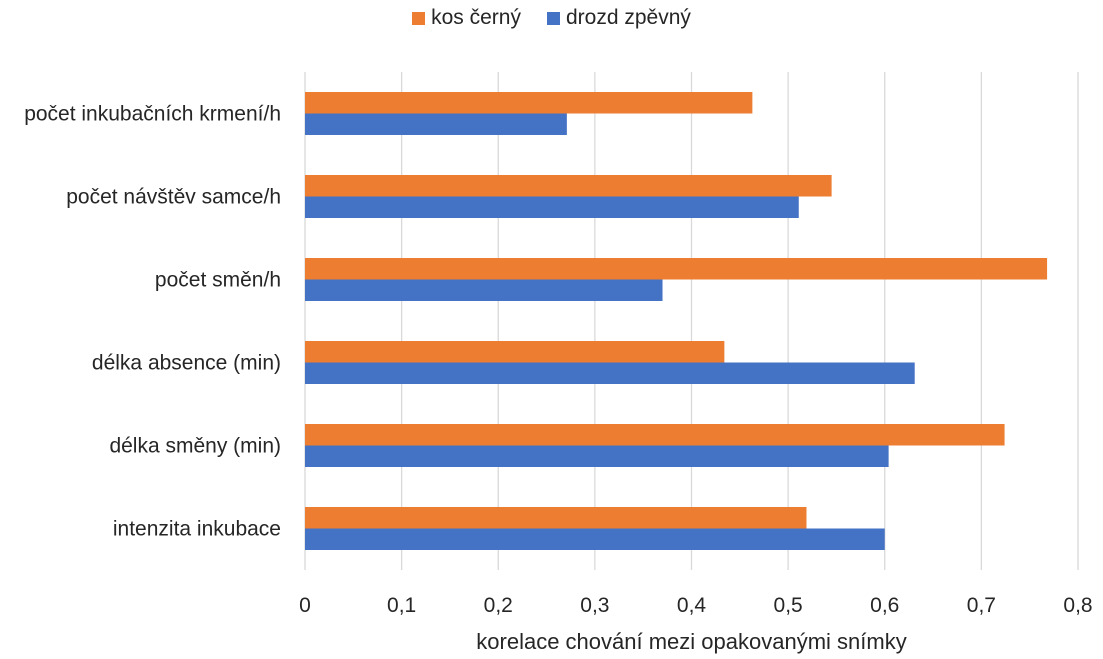 This screenshot has width=1103, height=659. Describe the element at coordinates (305, 605) in the screenshot. I see `x-tick-label-0: 0` at that location.